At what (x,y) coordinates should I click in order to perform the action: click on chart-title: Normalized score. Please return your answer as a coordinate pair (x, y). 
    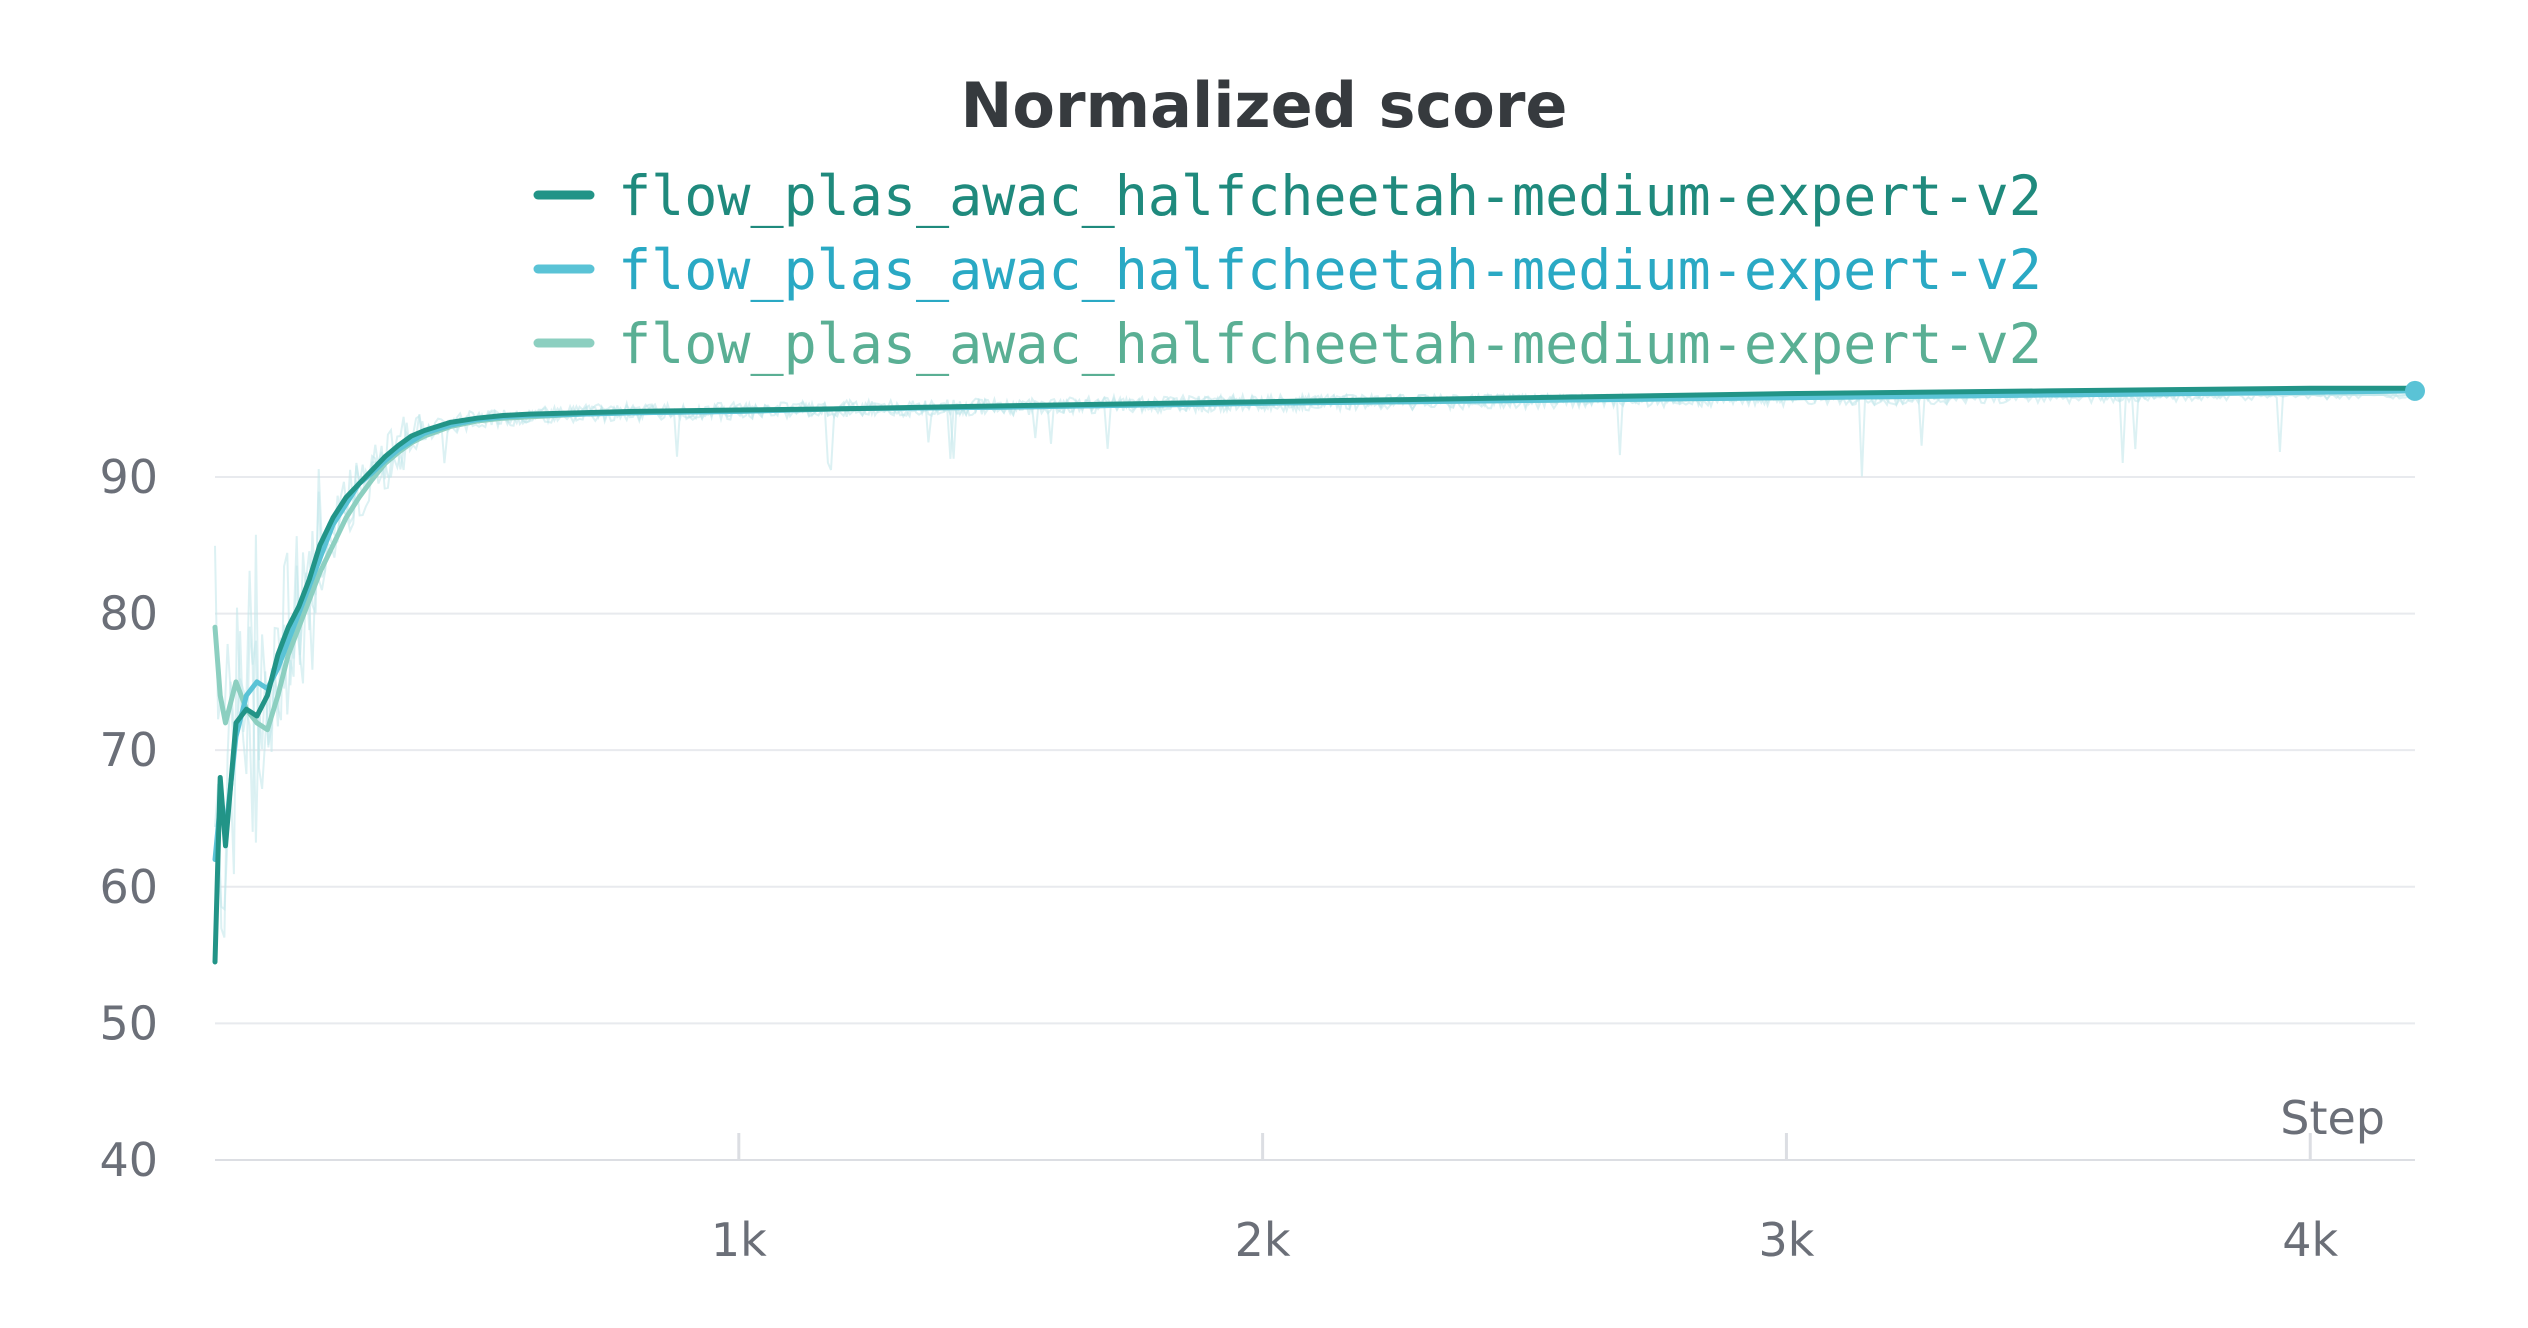
    Looking at the image, I should click on (1264, 105).